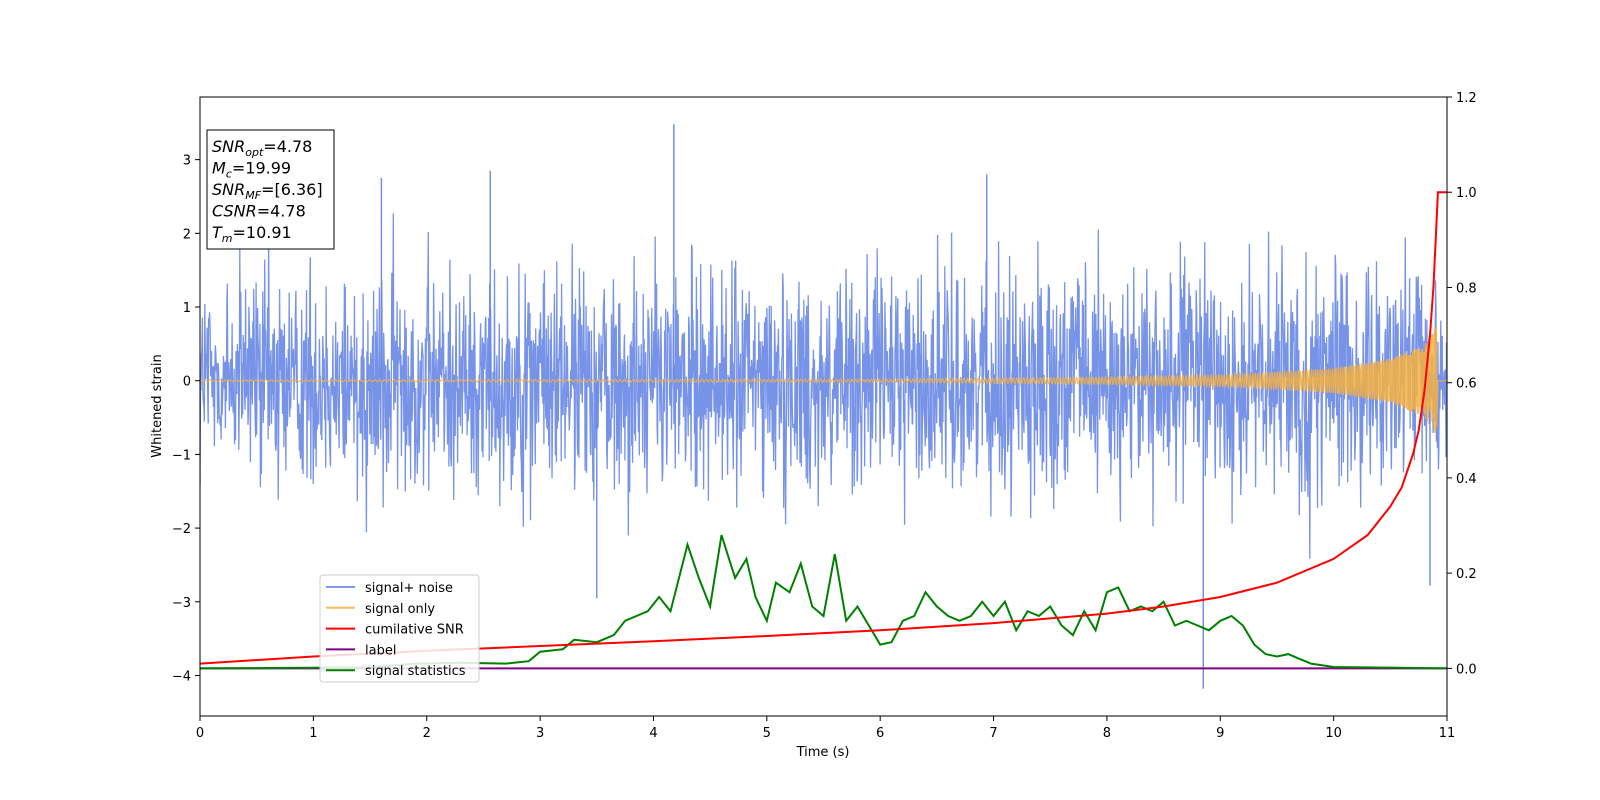 The width and height of the screenshot is (1600, 800). What do you see at coordinates (409, 588) in the screenshot?
I see `legend-label: signal+ noise` at bounding box center [409, 588].